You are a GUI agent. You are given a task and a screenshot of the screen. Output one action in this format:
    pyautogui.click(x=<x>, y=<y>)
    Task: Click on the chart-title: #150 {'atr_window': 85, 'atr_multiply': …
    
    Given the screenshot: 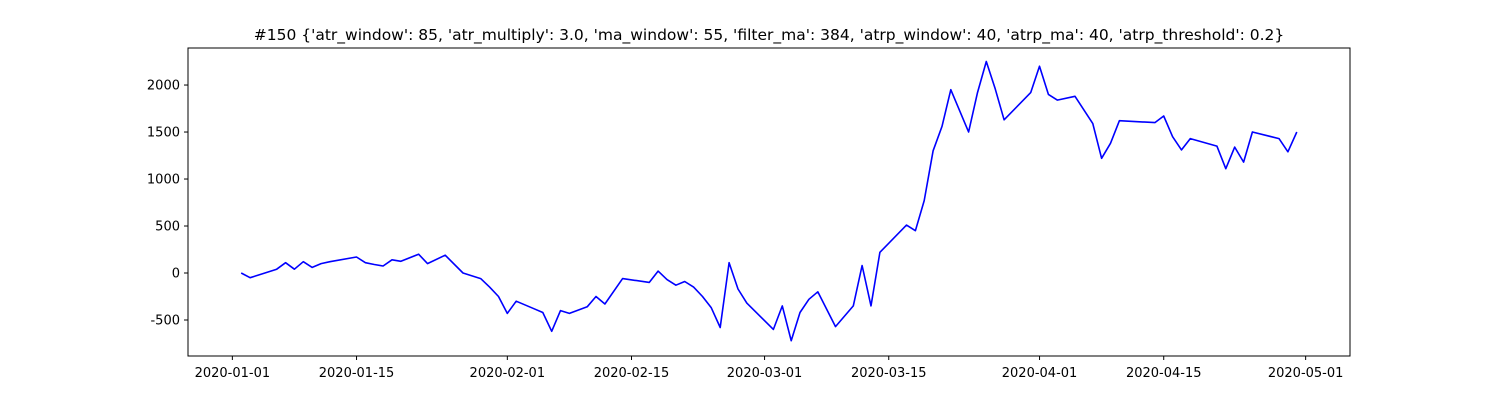 What is the action you would take?
    pyautogui.click(x=769, y=35)
    